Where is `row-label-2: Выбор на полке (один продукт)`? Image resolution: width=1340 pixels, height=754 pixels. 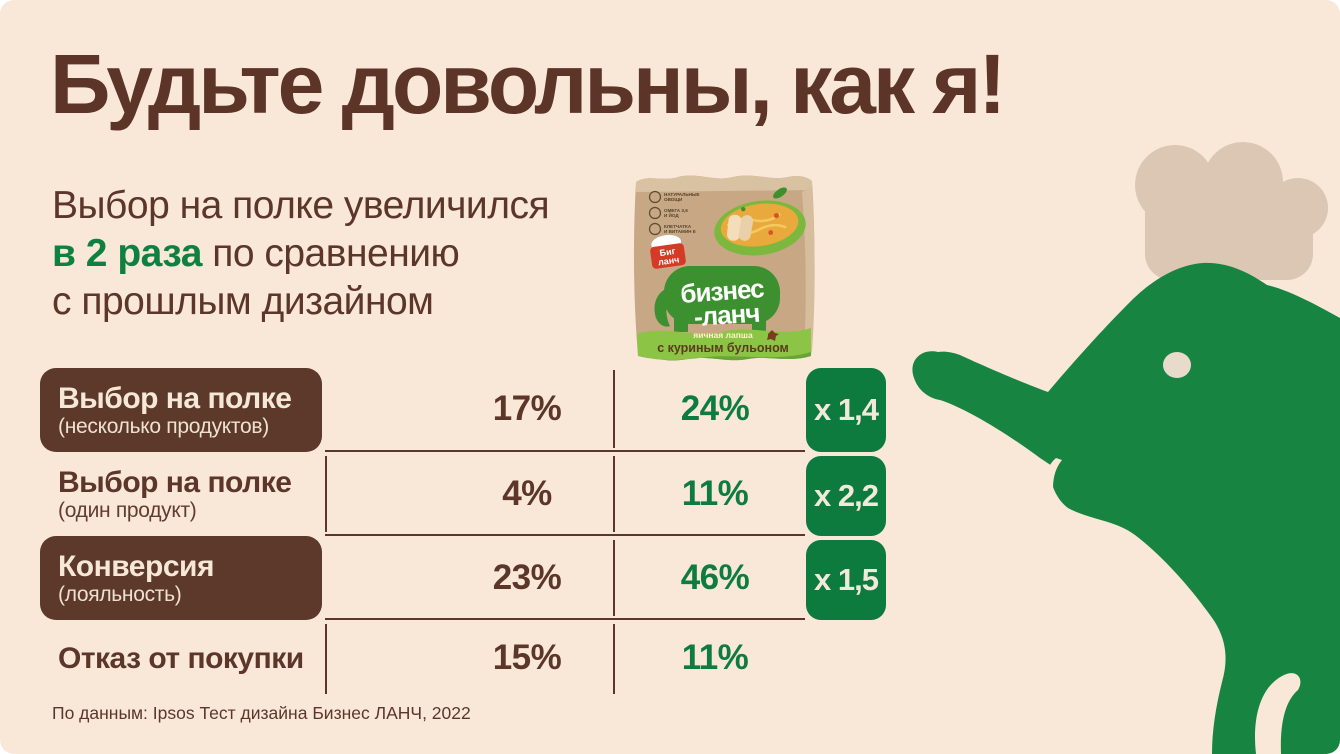 row-label-2: Выбор на полке (один продукт) is located at coordinates (175, 493).